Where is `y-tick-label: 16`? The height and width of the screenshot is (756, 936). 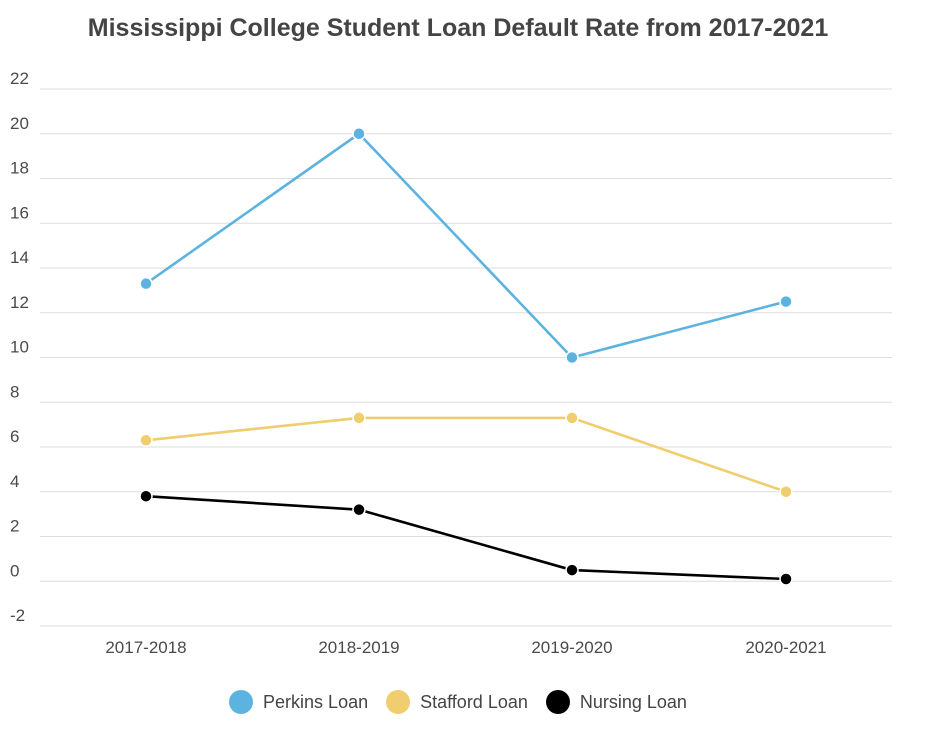 y-tick-label: 16 is located at coordinates (19, 212).